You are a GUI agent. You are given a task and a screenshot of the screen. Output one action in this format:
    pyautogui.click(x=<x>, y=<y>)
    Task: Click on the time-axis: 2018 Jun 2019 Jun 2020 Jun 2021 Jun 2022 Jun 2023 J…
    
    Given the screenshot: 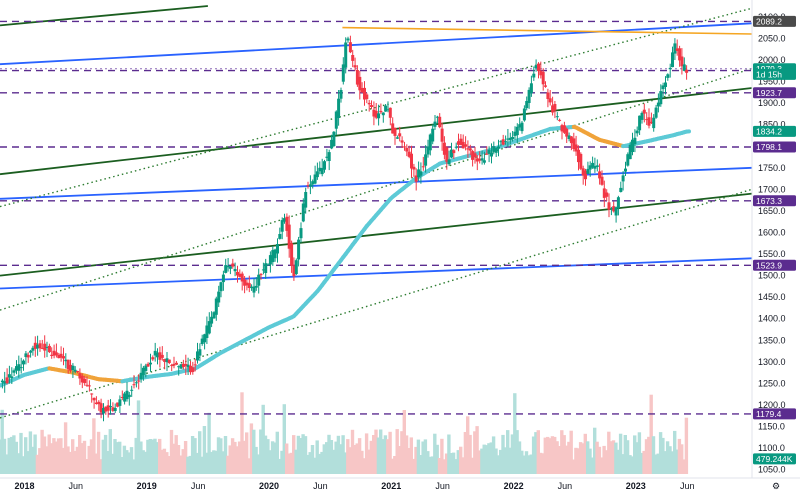 What is the action you would take?
    pyautogui.click(x=400, y=485)
    